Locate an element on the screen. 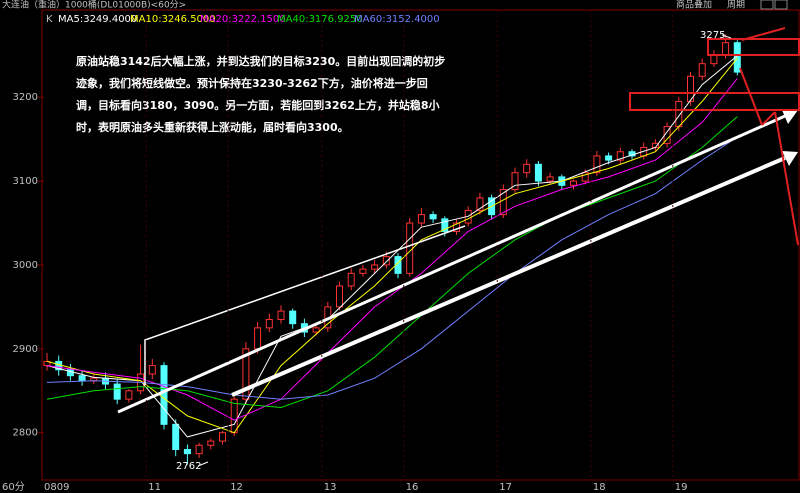  button: 商品叠加 is located at coordinates (694, 5).